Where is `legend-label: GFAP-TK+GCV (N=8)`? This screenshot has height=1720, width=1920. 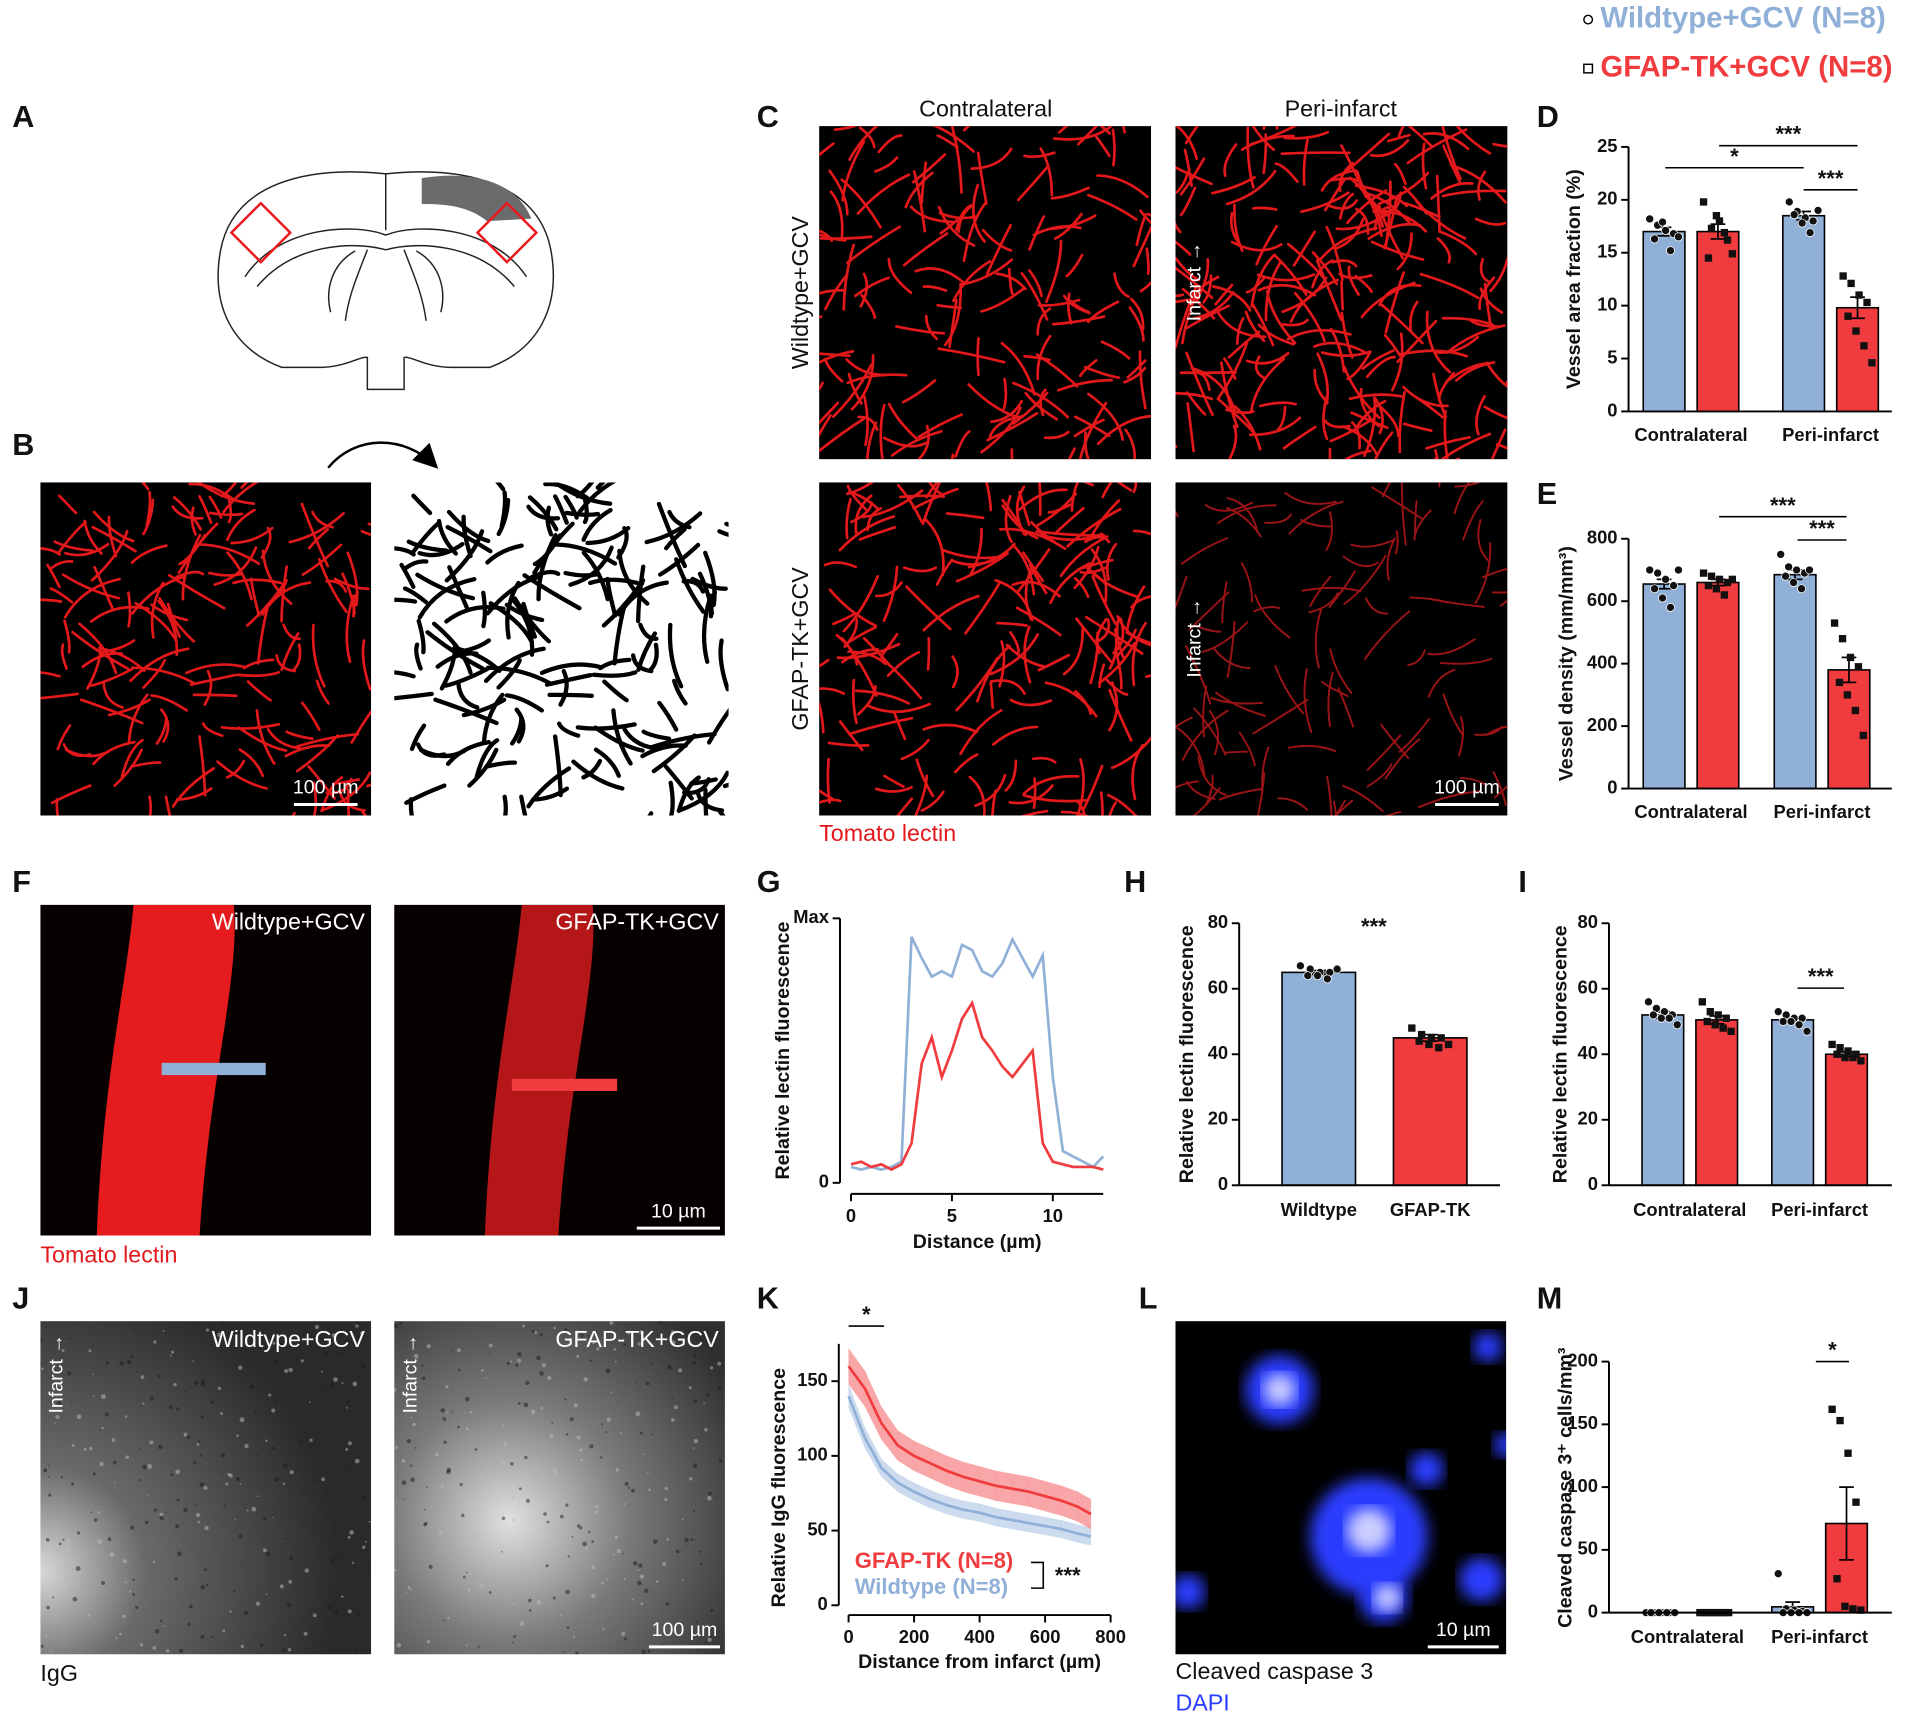
legend-label: GFAP-TK+GCV (N=8) is located at coordinates (1746, 66).